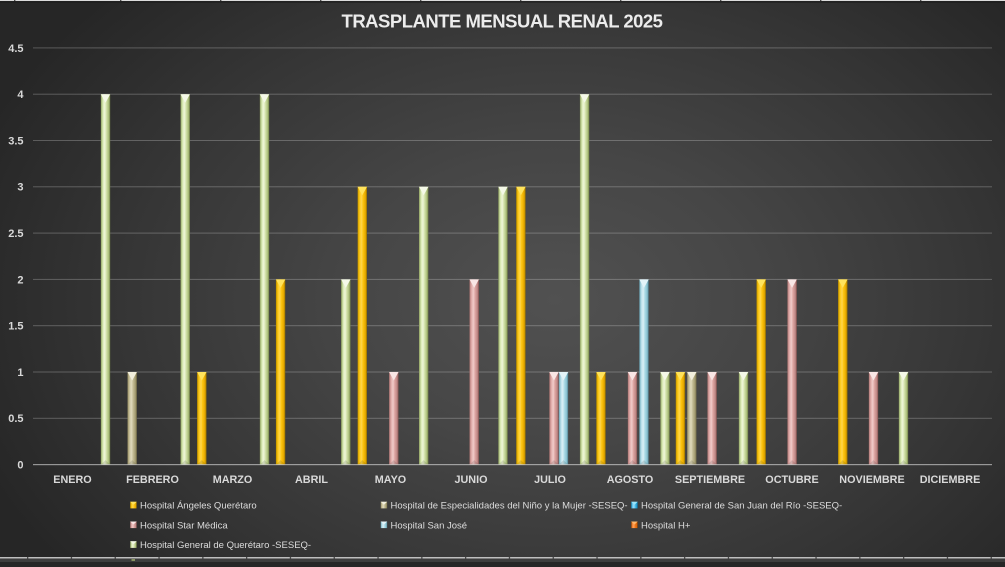  Describe the element at coordinates (15, 419) in the screenshot. I see `svg-text: 0.5` at that location.